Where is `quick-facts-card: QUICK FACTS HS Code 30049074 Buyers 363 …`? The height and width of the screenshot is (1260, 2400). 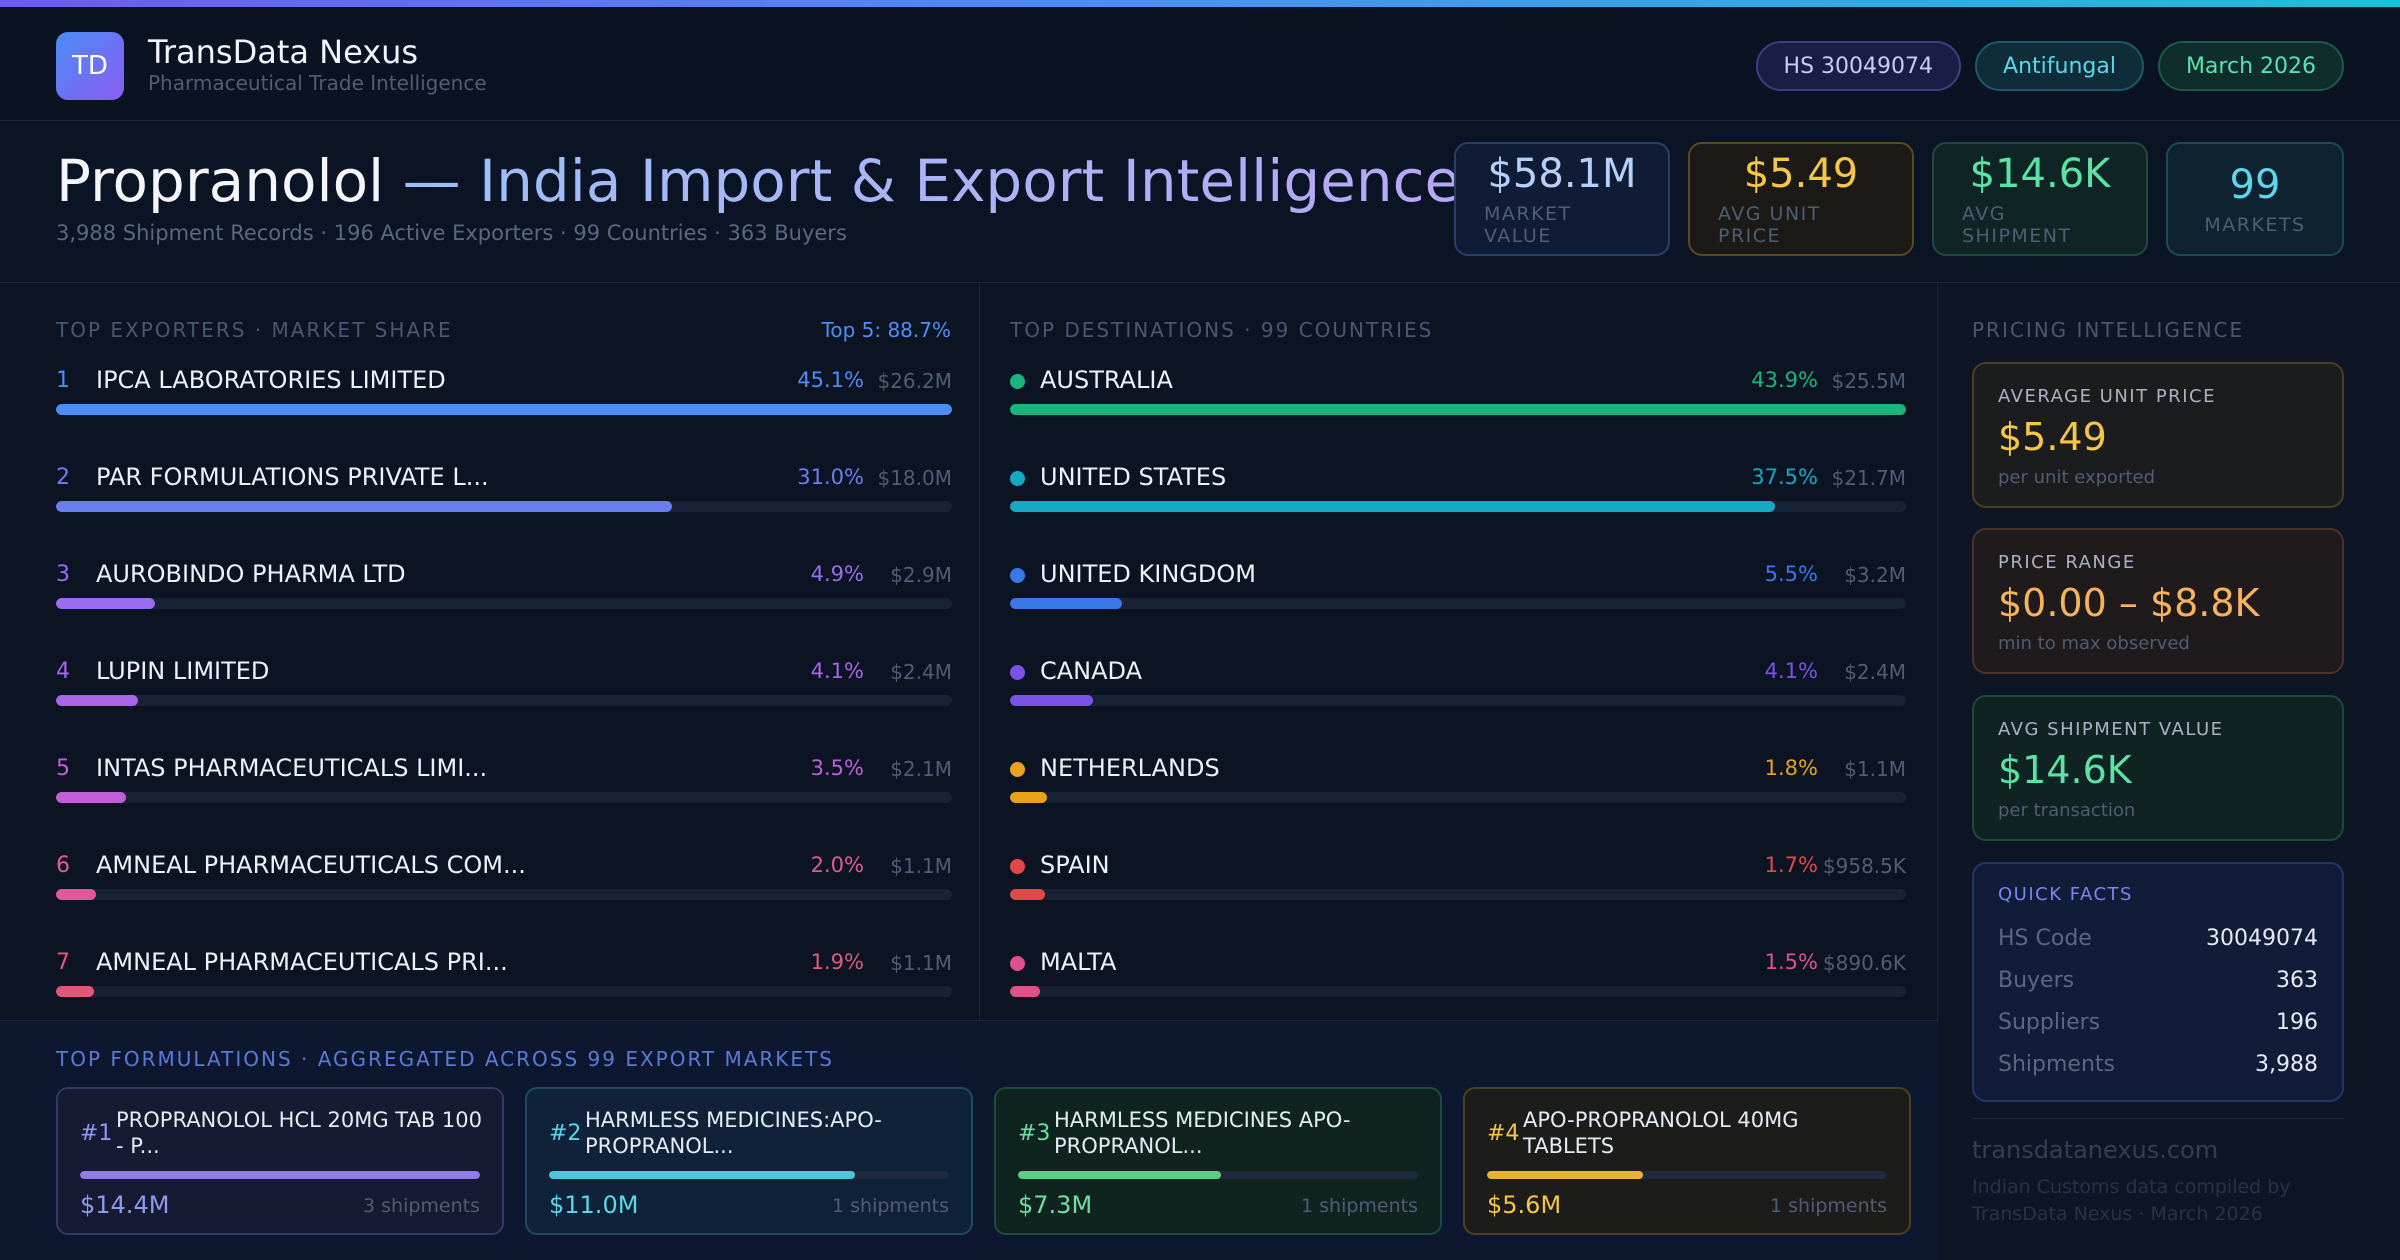
quick-facts-card: QUICK FACTS HS Code 30049074 Buyers 363 … is located at coordinates (2158, 982).